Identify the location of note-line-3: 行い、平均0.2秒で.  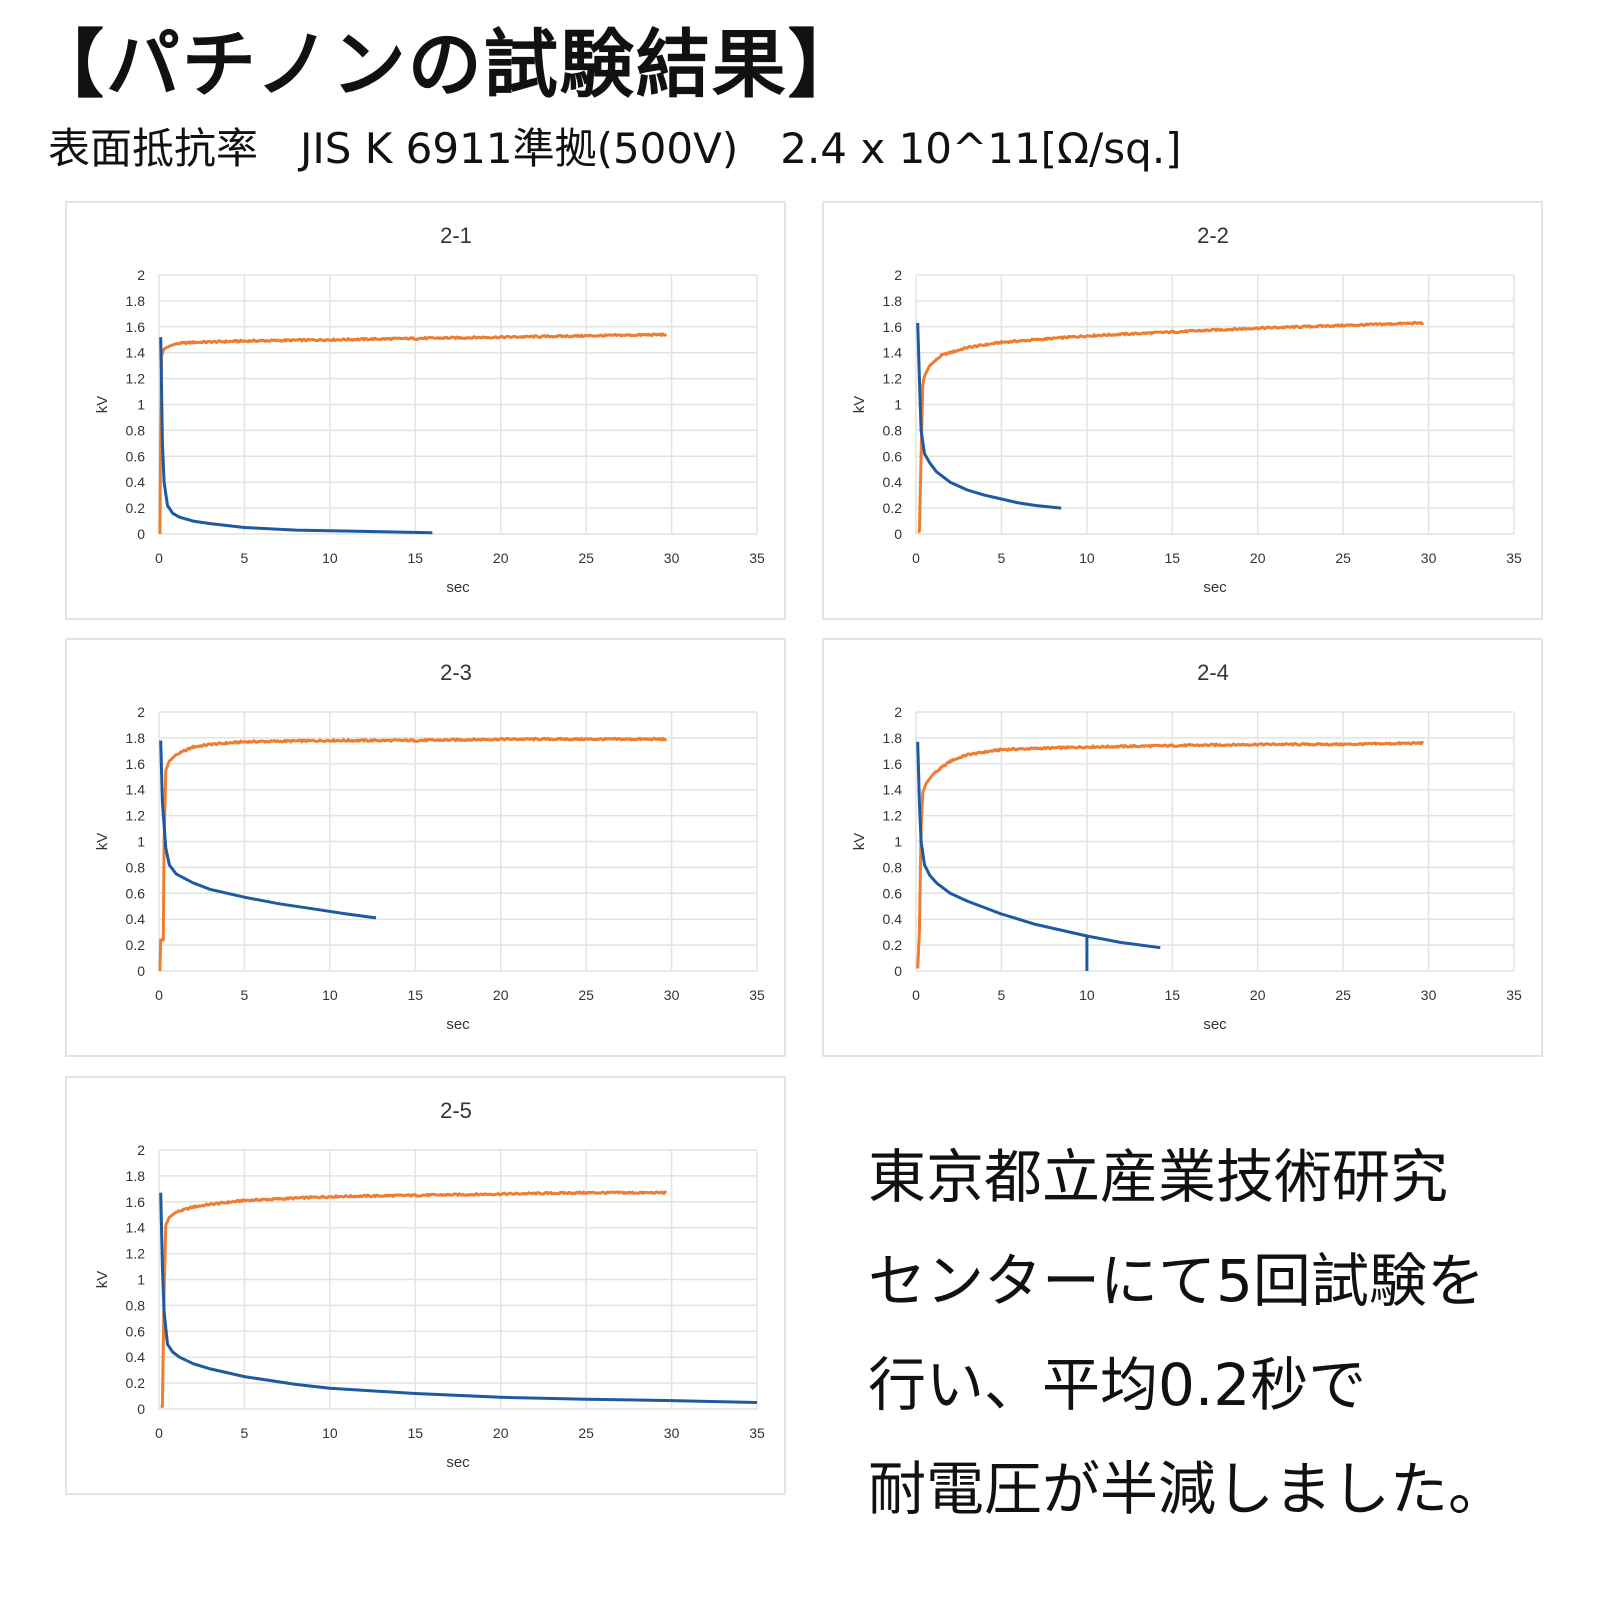
(1117, 1385).